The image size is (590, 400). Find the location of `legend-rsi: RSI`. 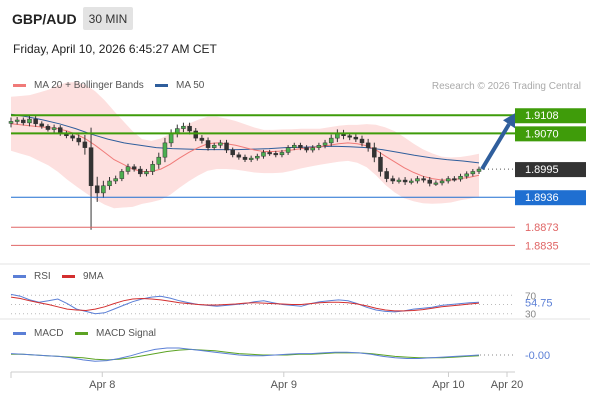

legend-rsi: RSI is located at coordinates (32, 276).